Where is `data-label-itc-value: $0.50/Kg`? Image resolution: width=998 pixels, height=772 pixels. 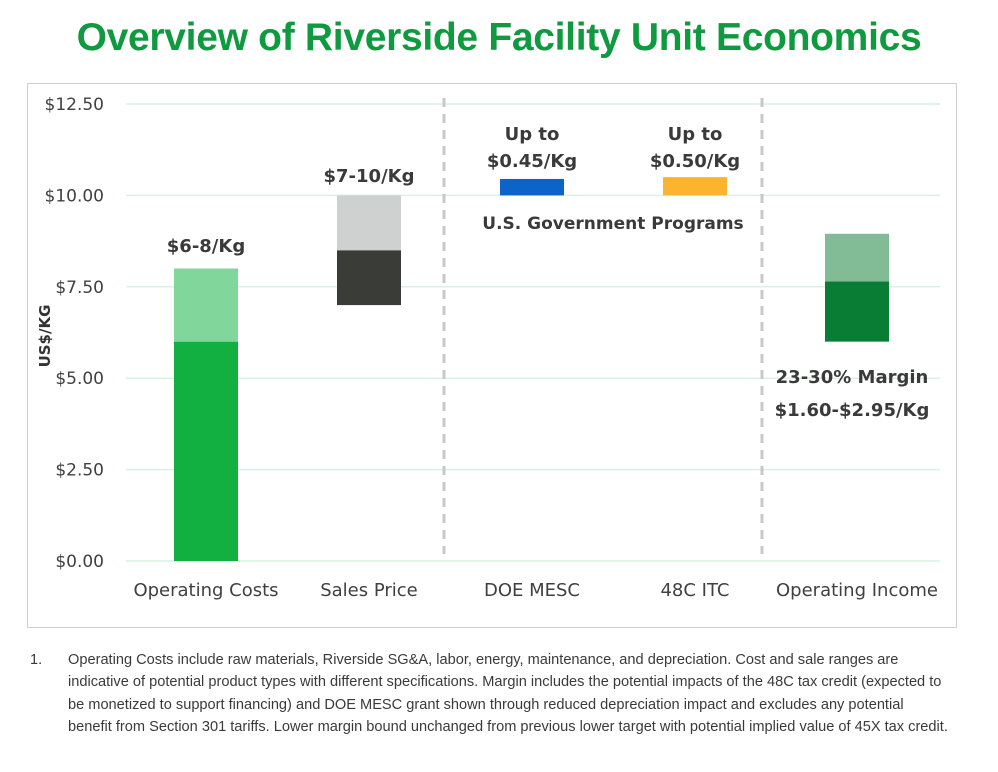
data-label-itc-value: $0.50/Kg is located at coordinates (695, 161).